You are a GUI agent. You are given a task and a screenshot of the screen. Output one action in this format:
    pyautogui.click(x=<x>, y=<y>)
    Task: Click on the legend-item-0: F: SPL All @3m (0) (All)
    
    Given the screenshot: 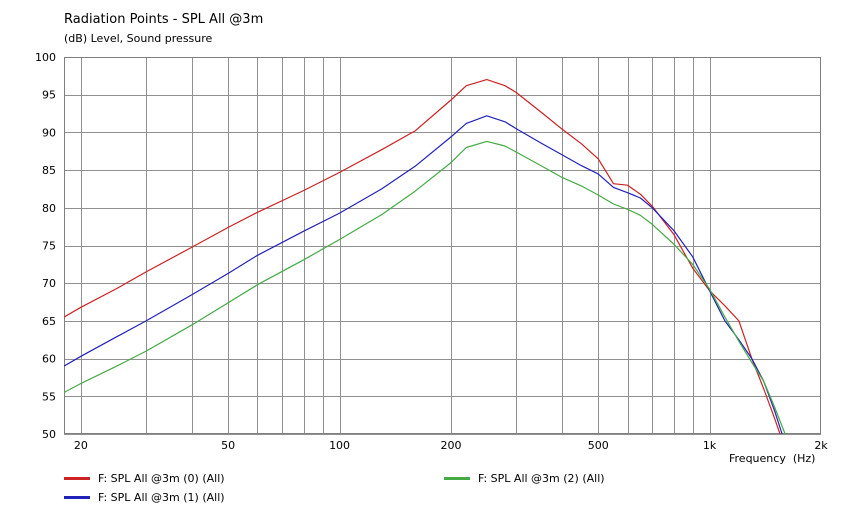 What is the action you would take?
    pyautogui.click(x=144, y=478)
    